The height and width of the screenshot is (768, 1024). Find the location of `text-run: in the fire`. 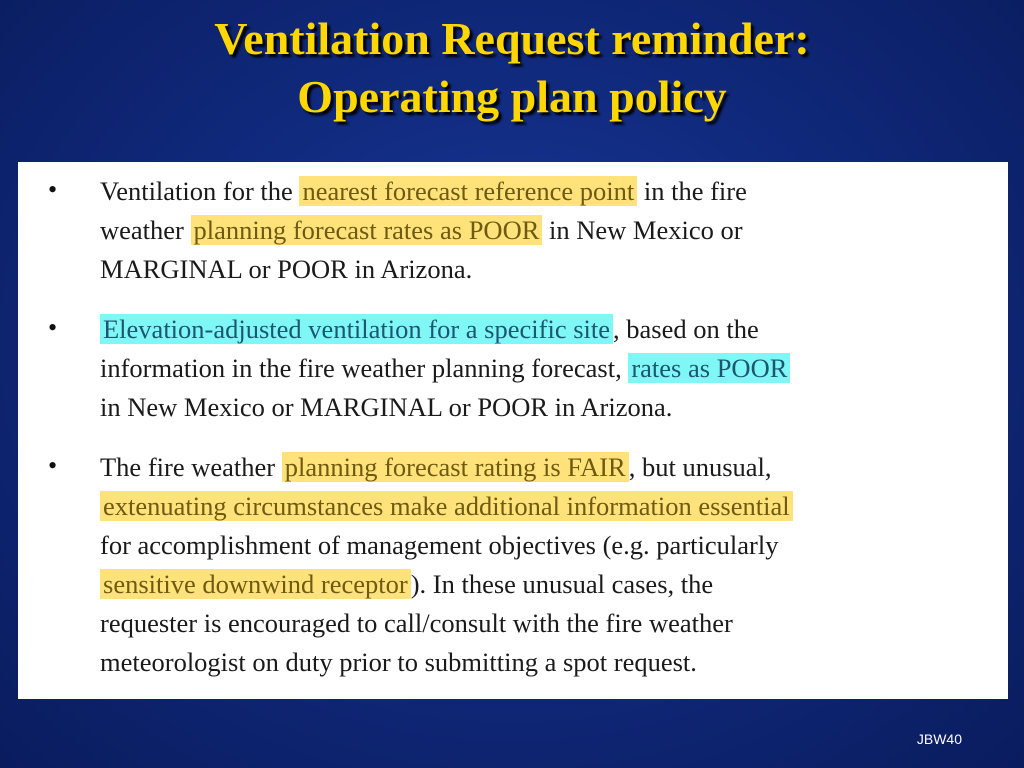

text-run: in the fire is located at coordinates (692, 191).